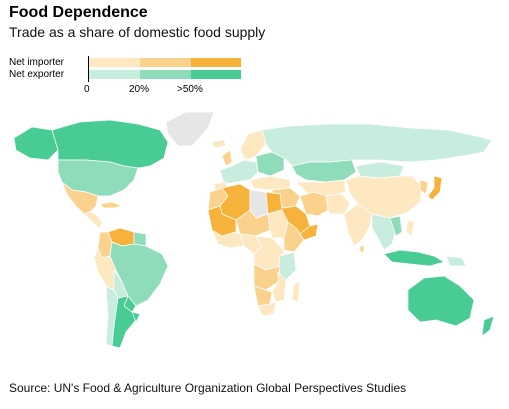 Image resolution: width=509 pixels, height=409 pixels. What do you see at coordinates (80, 198) in the screenshot?
I see `region-mexico` at bounding box center [80, 198].